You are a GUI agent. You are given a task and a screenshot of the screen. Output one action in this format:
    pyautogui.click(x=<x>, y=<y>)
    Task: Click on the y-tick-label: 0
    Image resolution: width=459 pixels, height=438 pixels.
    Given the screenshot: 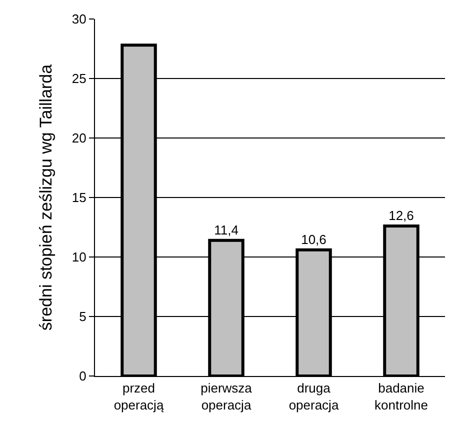 What is the action you would take?
    pyautogui.click(x=82, y=376)
    